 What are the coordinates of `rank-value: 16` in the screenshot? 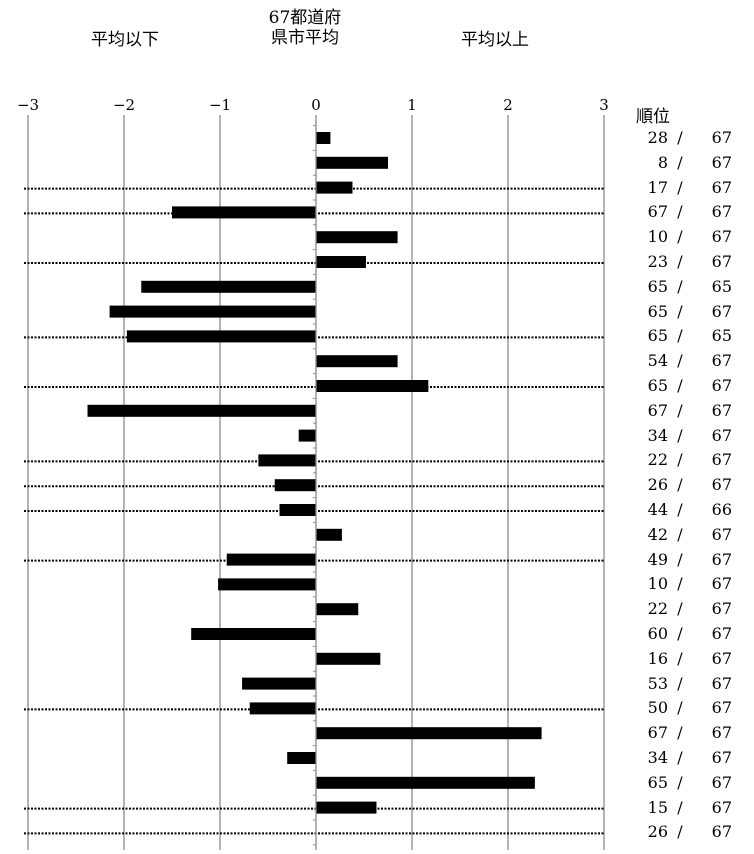 It's located at (657, 658).